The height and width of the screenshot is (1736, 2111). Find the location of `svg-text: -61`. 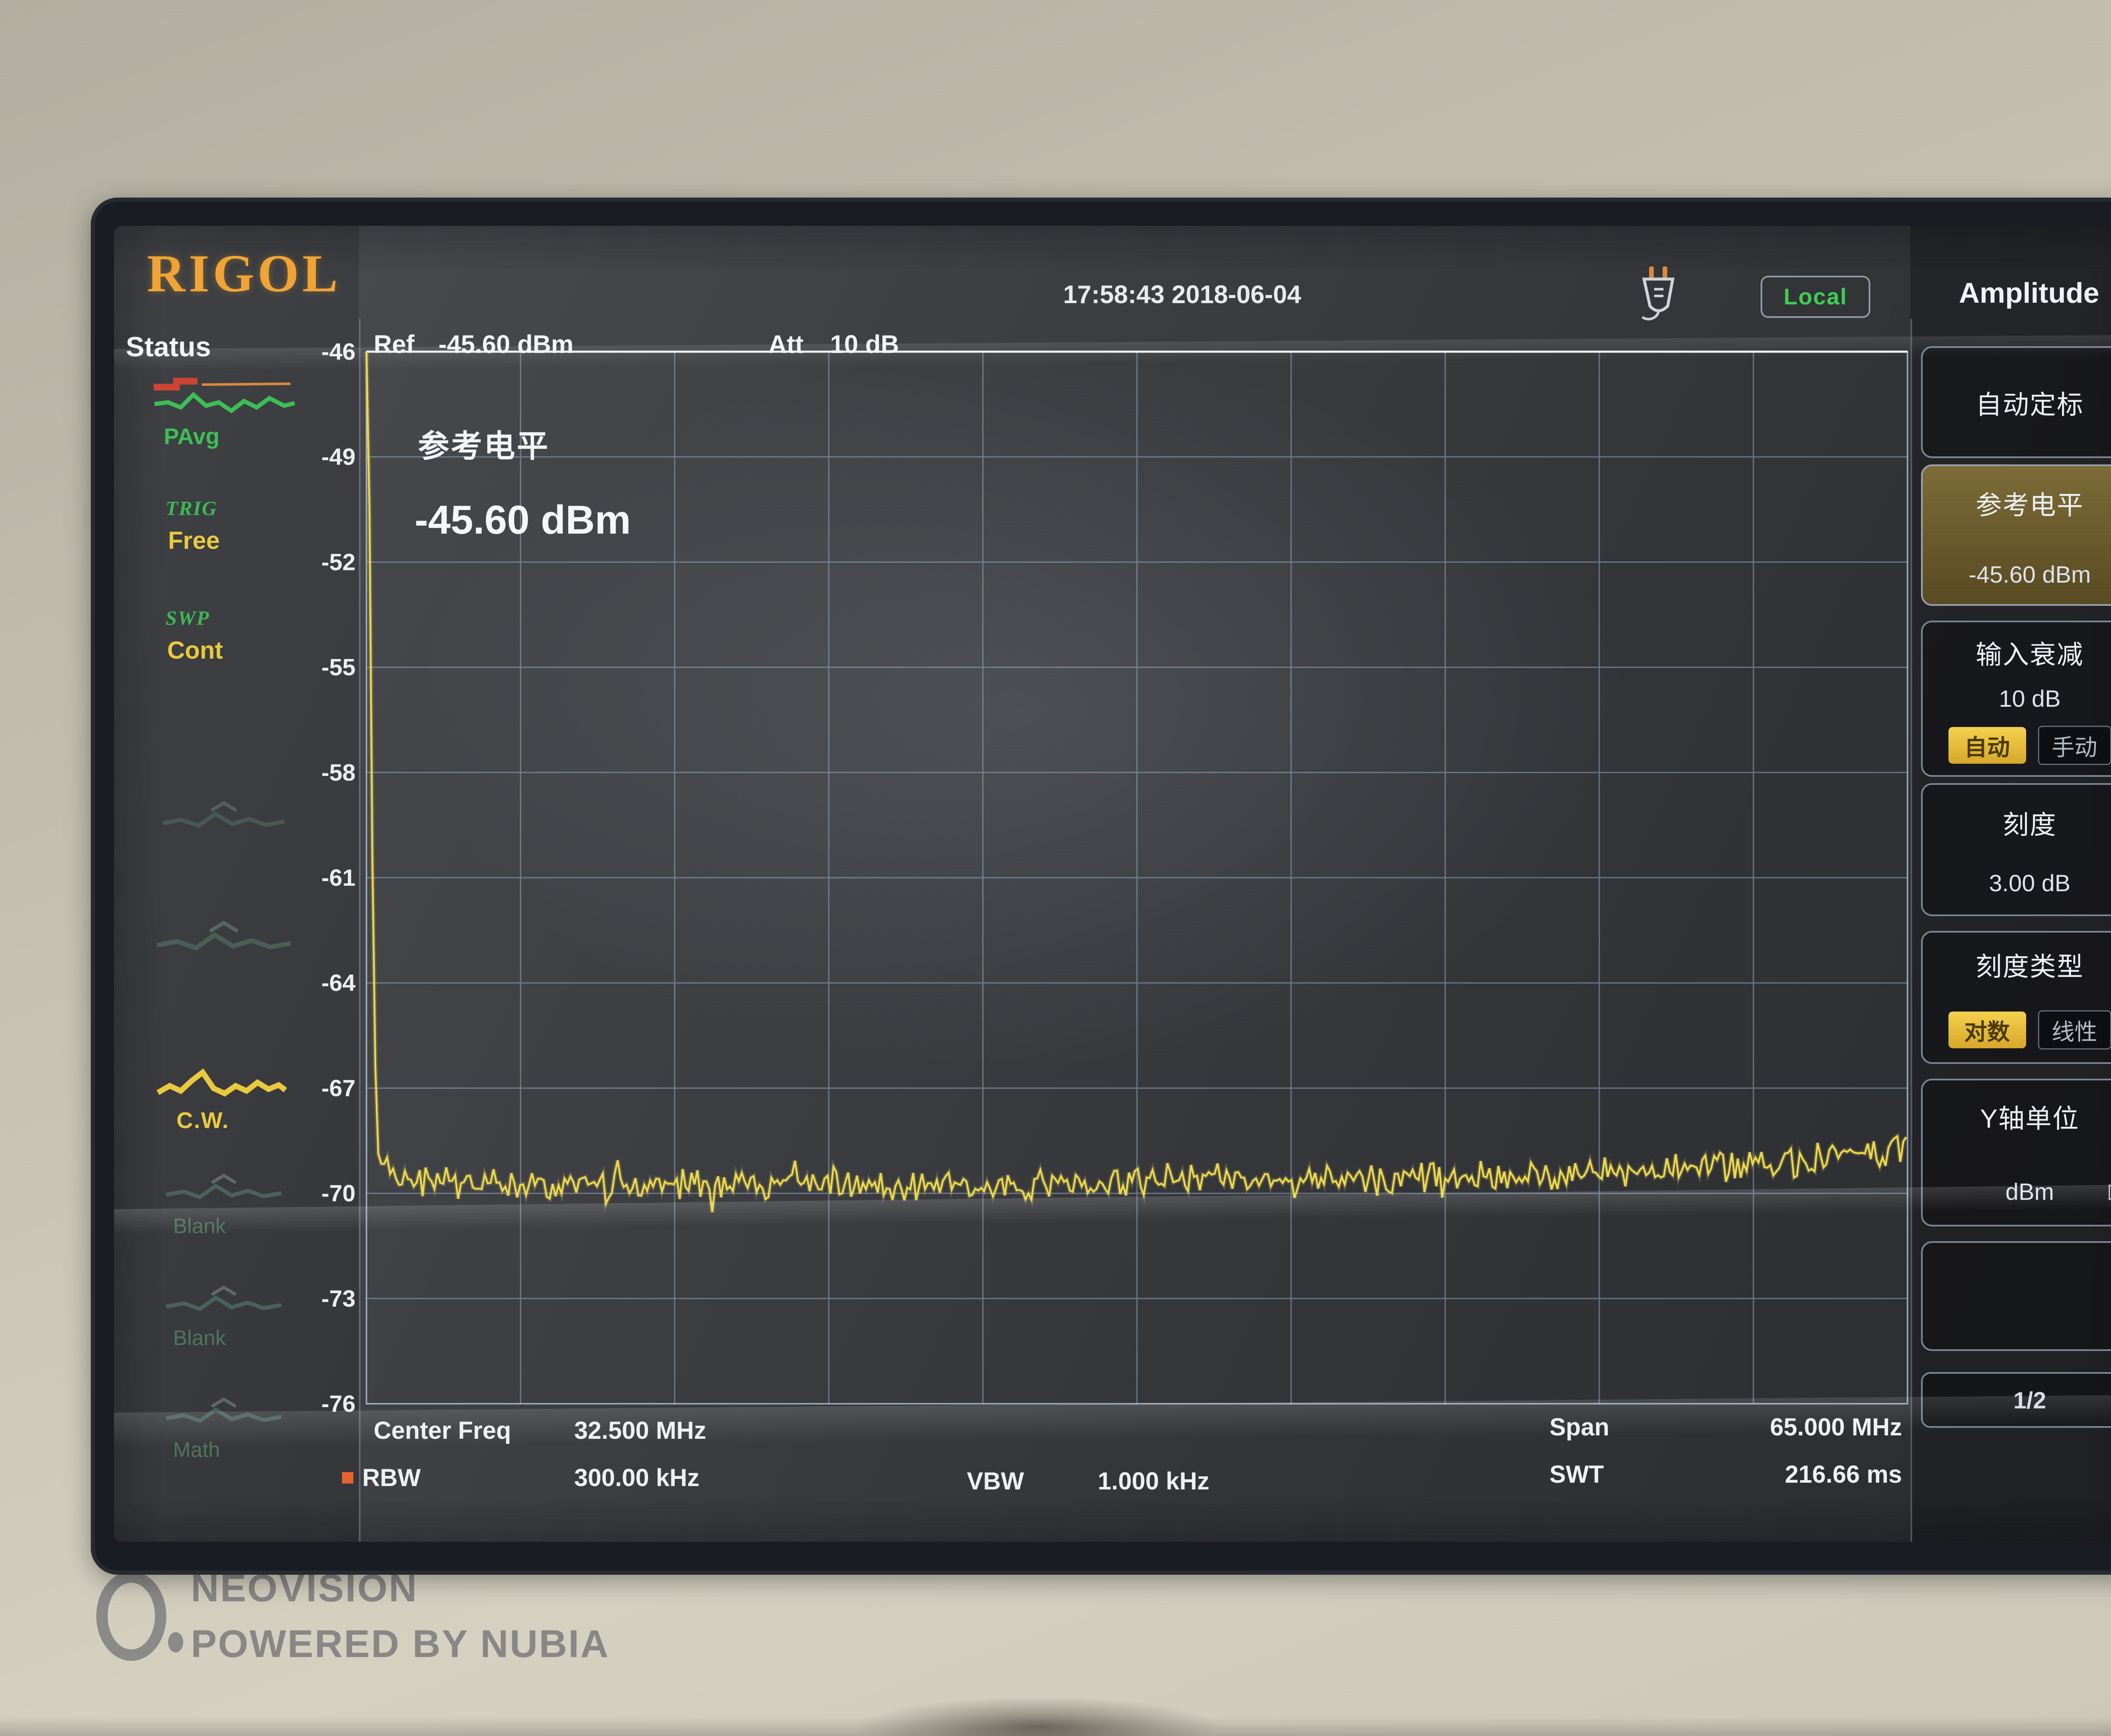

svg-text: -61 is located at coordinates (338, 877).